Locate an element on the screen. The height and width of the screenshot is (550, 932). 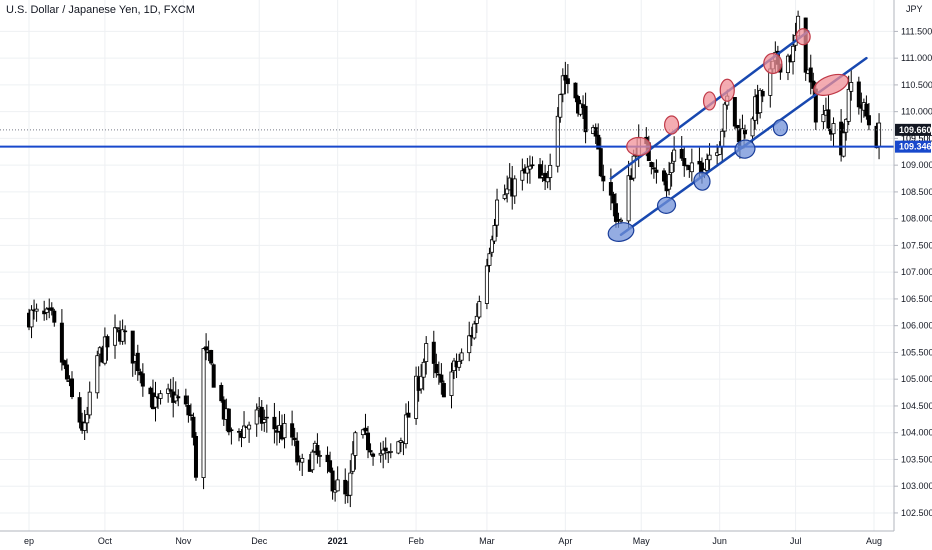
x-tick-label: Dec is located at coordinates (259, 541).